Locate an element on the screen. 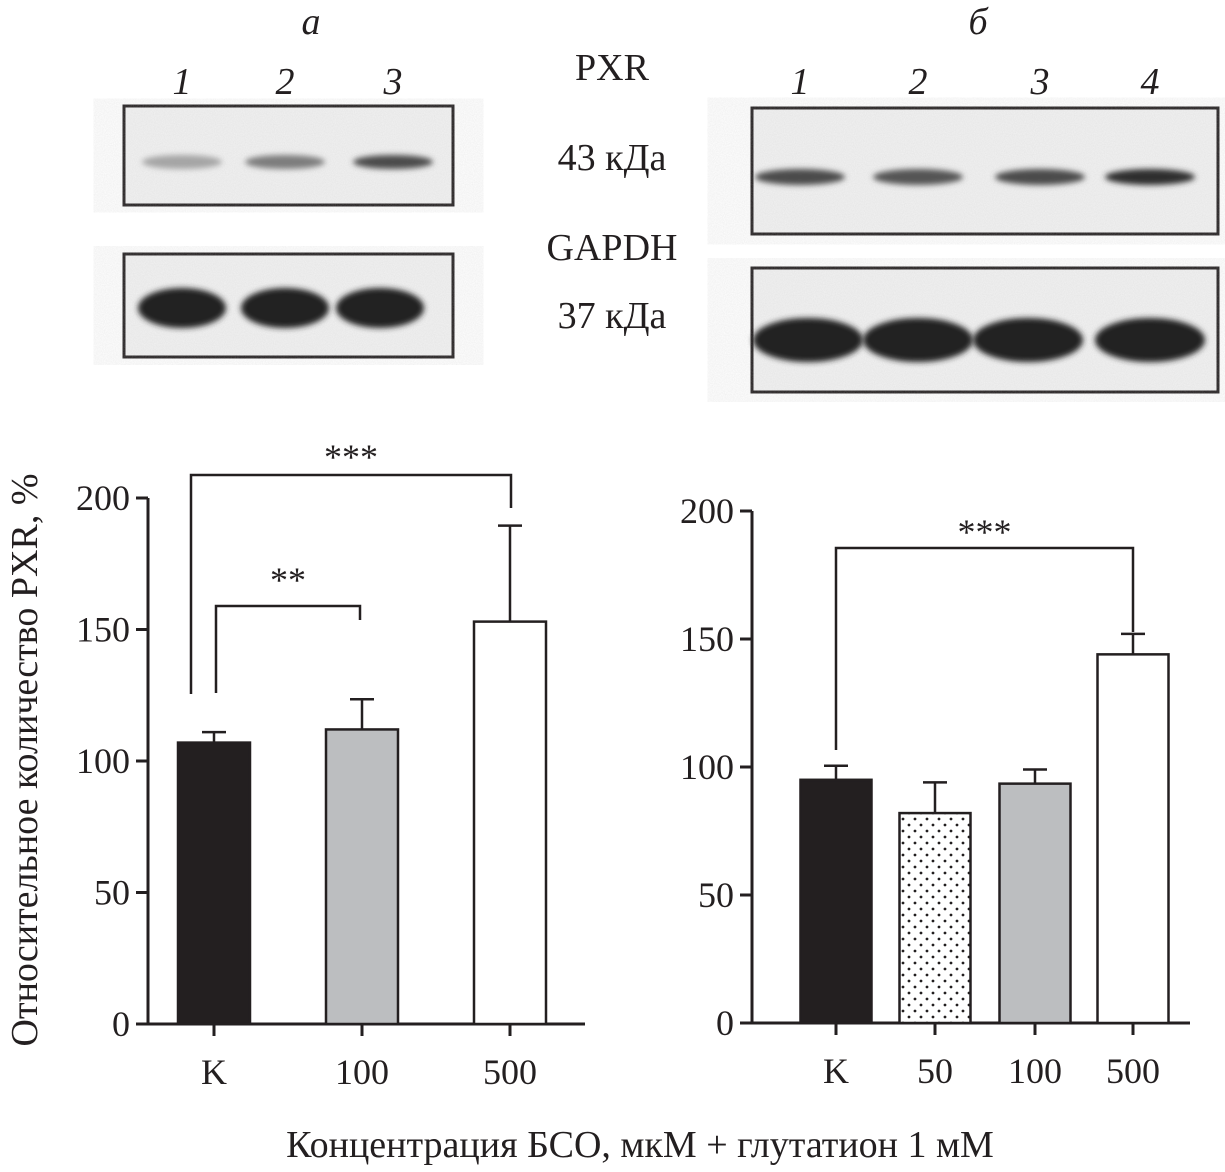 The width and height of the screenshot is (1225, 1172). lane-number: 4 is located at coordinates (1150, 82).